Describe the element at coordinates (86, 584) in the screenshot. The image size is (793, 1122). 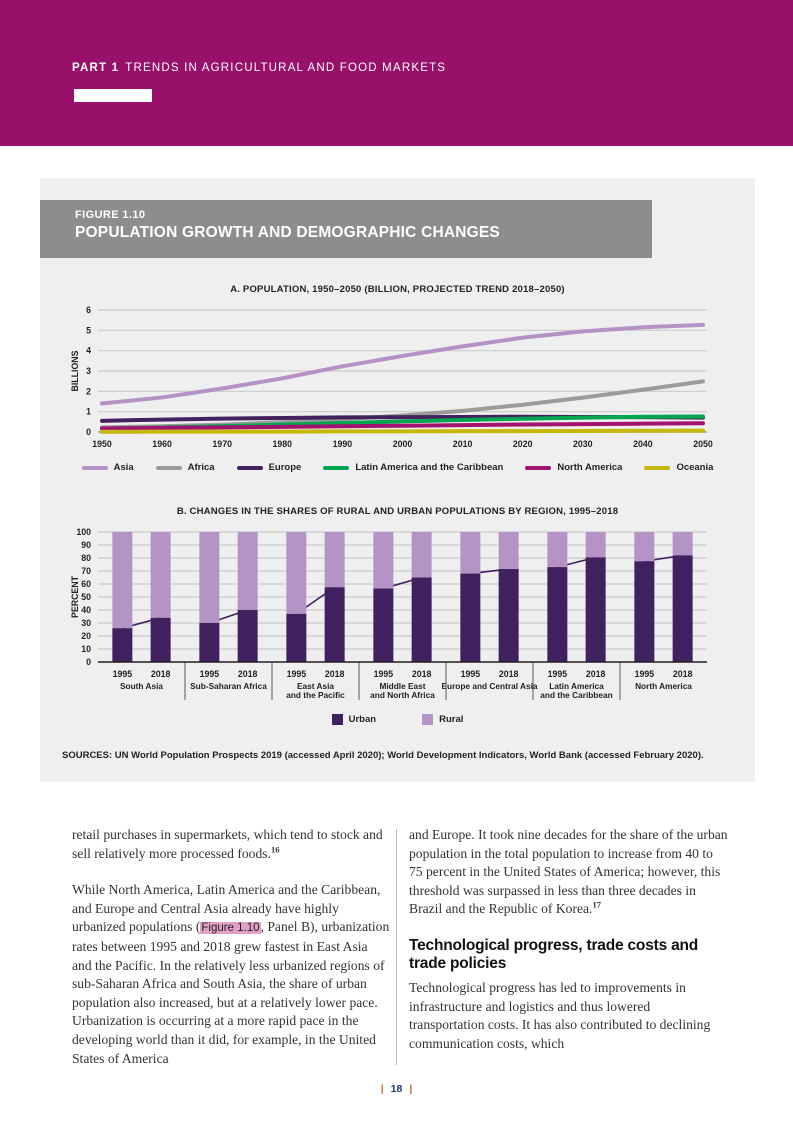
I see `svg-text: 60` at that location.